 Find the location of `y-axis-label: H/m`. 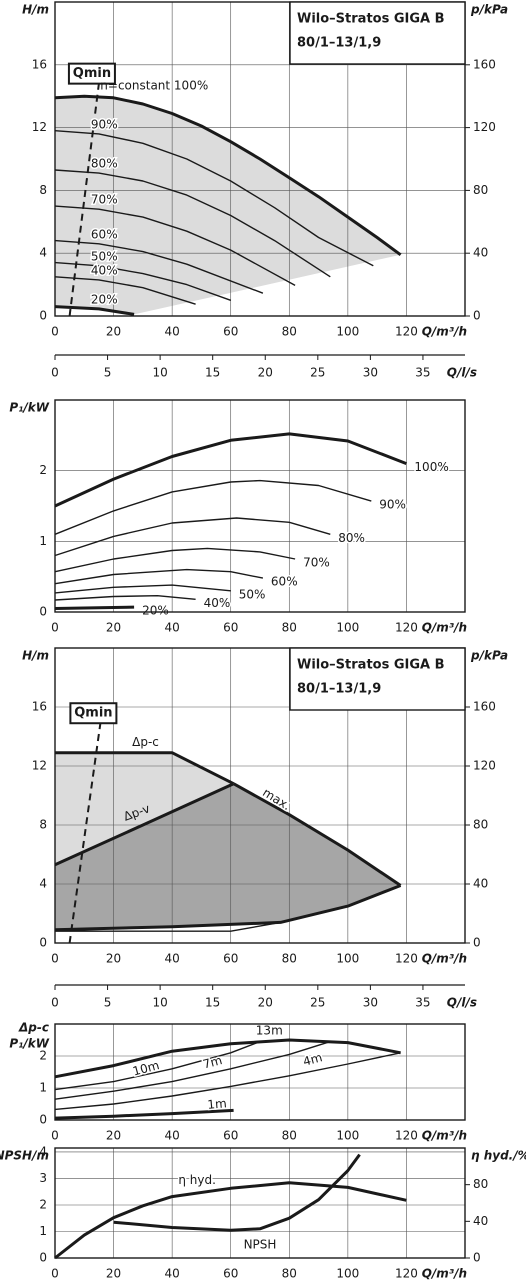

y-axis-label: H/m is located at coordinates (35, 10).